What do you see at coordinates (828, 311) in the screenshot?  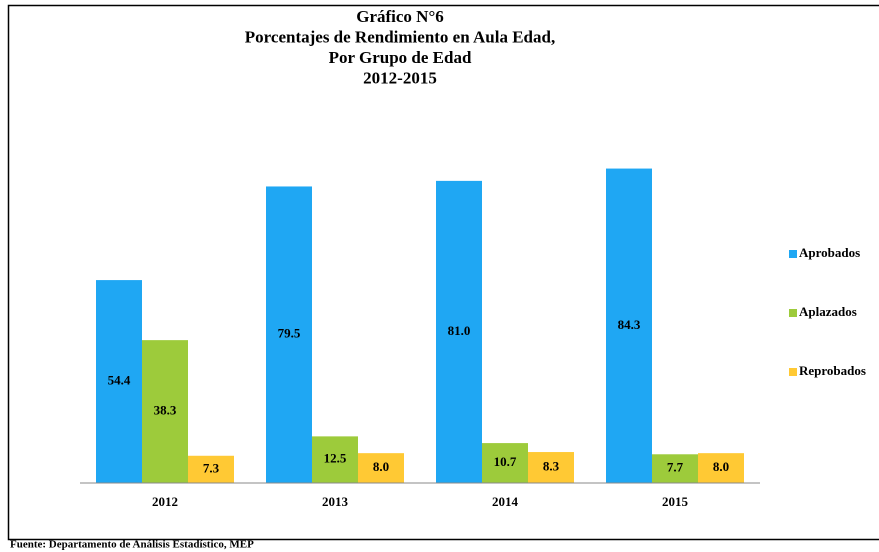 I see `legend-label: Aplazados` at bounding box center [828, 311].